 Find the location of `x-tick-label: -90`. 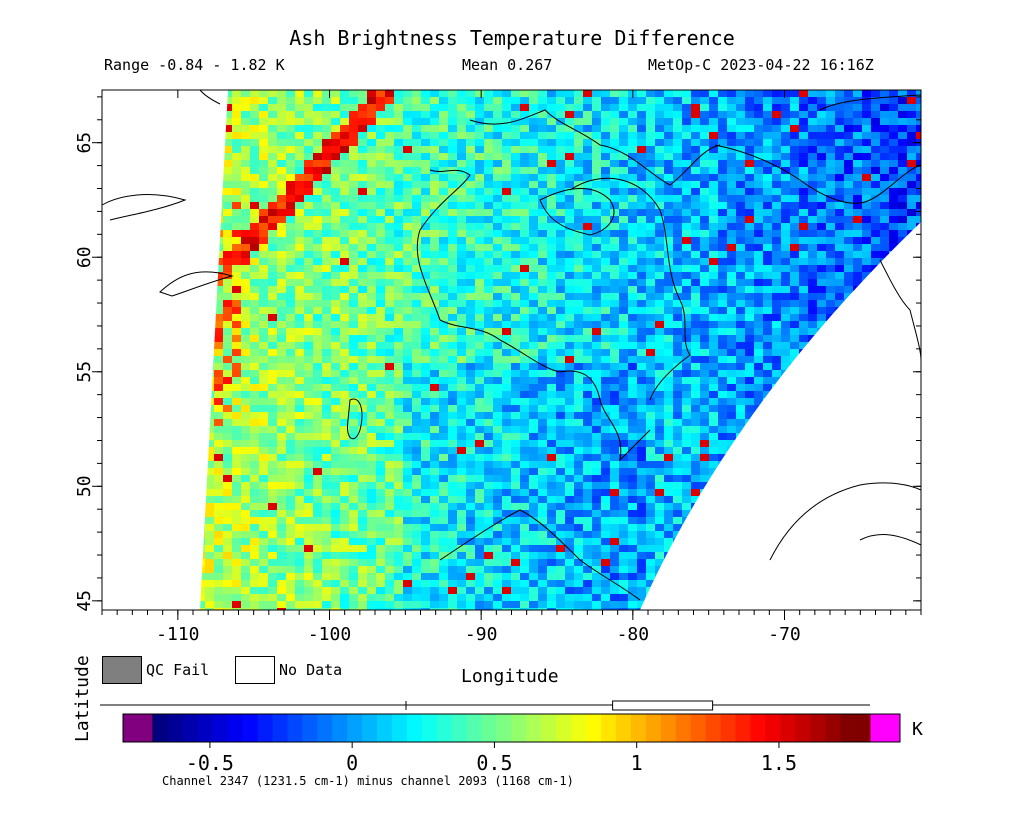

x-tick-label: -90 is located at coordinates (481, 634).